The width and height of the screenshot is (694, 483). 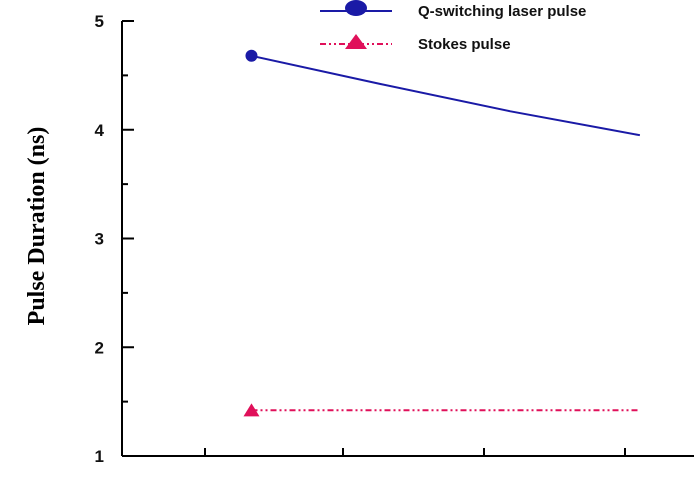 I want to click on y-tick-label: 1, so click(x=99, y=456).